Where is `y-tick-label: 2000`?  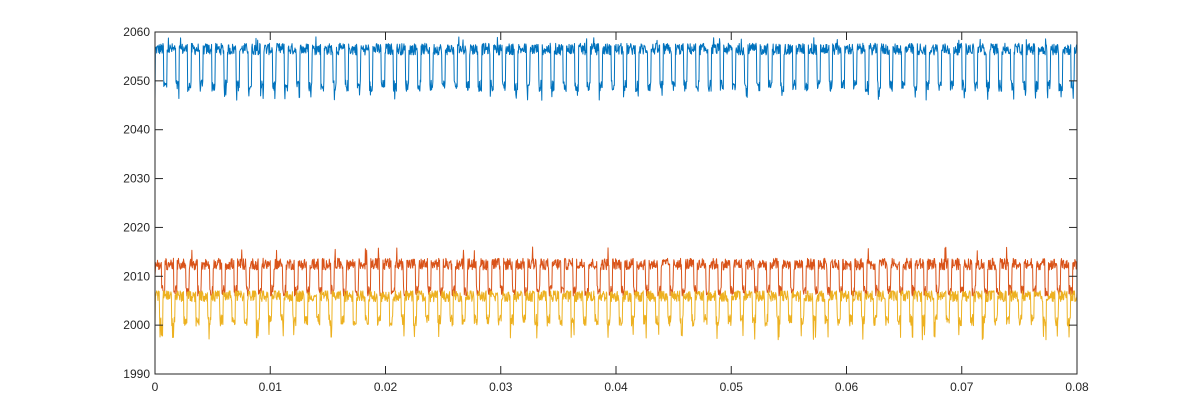 y-tick-label: 2000 is located at coordinates (136, 325).